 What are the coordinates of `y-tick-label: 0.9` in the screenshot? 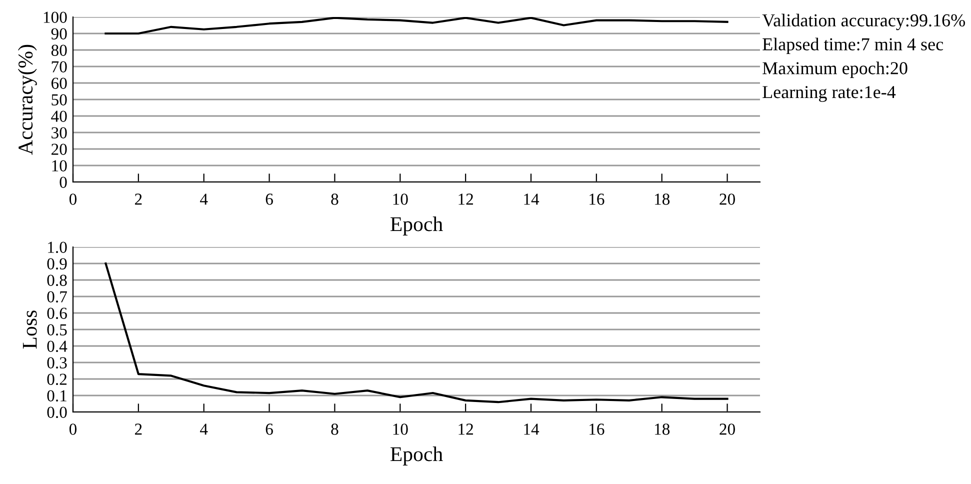 It's located at (57, 264).